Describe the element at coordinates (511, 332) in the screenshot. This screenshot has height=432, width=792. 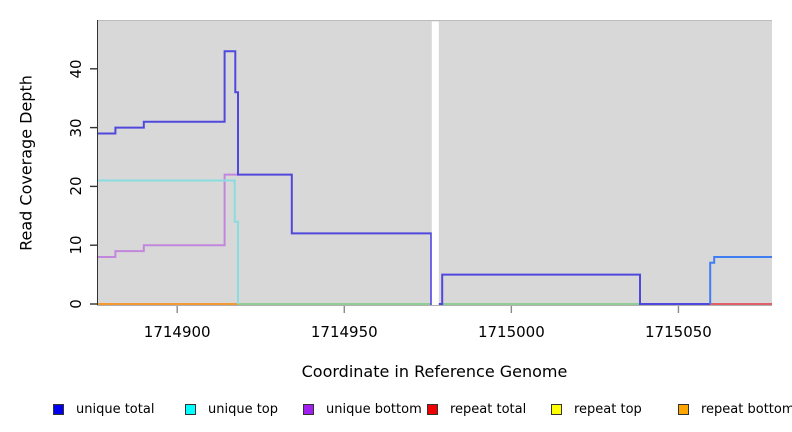
I see `x-tick-label: 1715000` at that location.